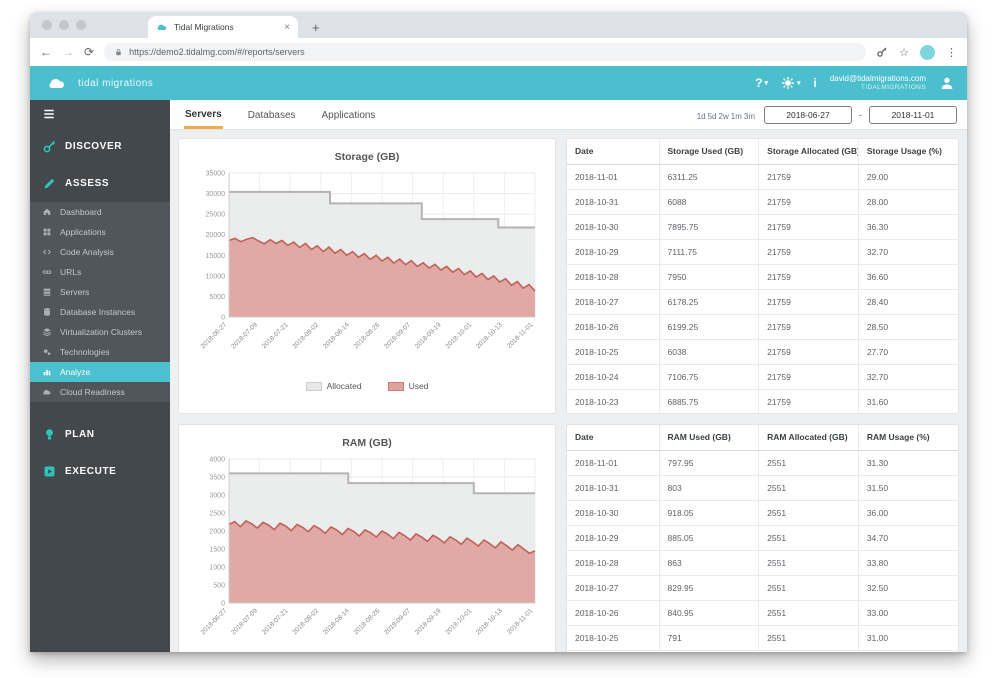 Image resolution: width=1000 pixels, height=678 pixels. Describe the element at coordinates (709, 377) in the screenshot. I see `table-cell: 7106.75` at that location.